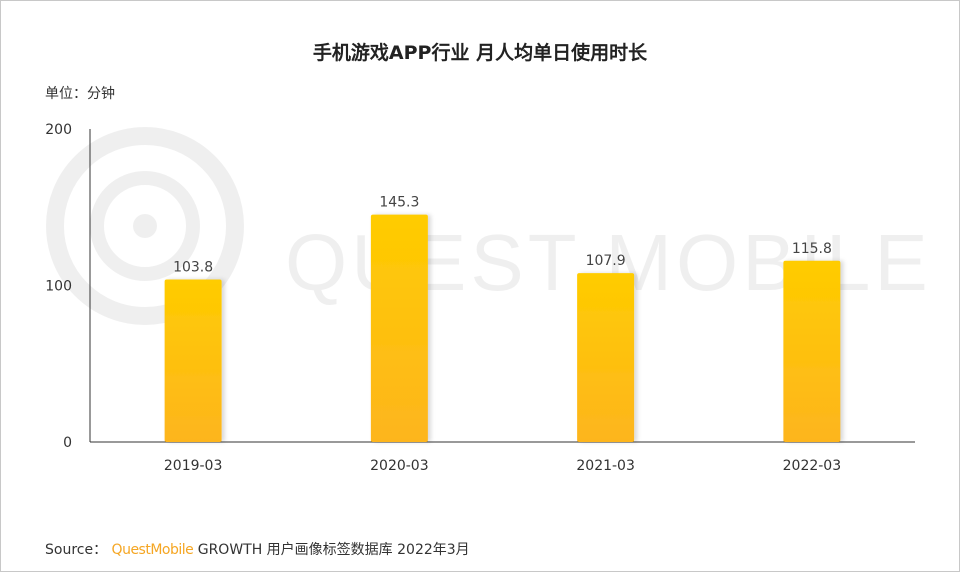  What do you see at coordinates (80, 94) in the screenshot?
I see `unit-label: 单位：分钟` at bounding box center [80, 94].